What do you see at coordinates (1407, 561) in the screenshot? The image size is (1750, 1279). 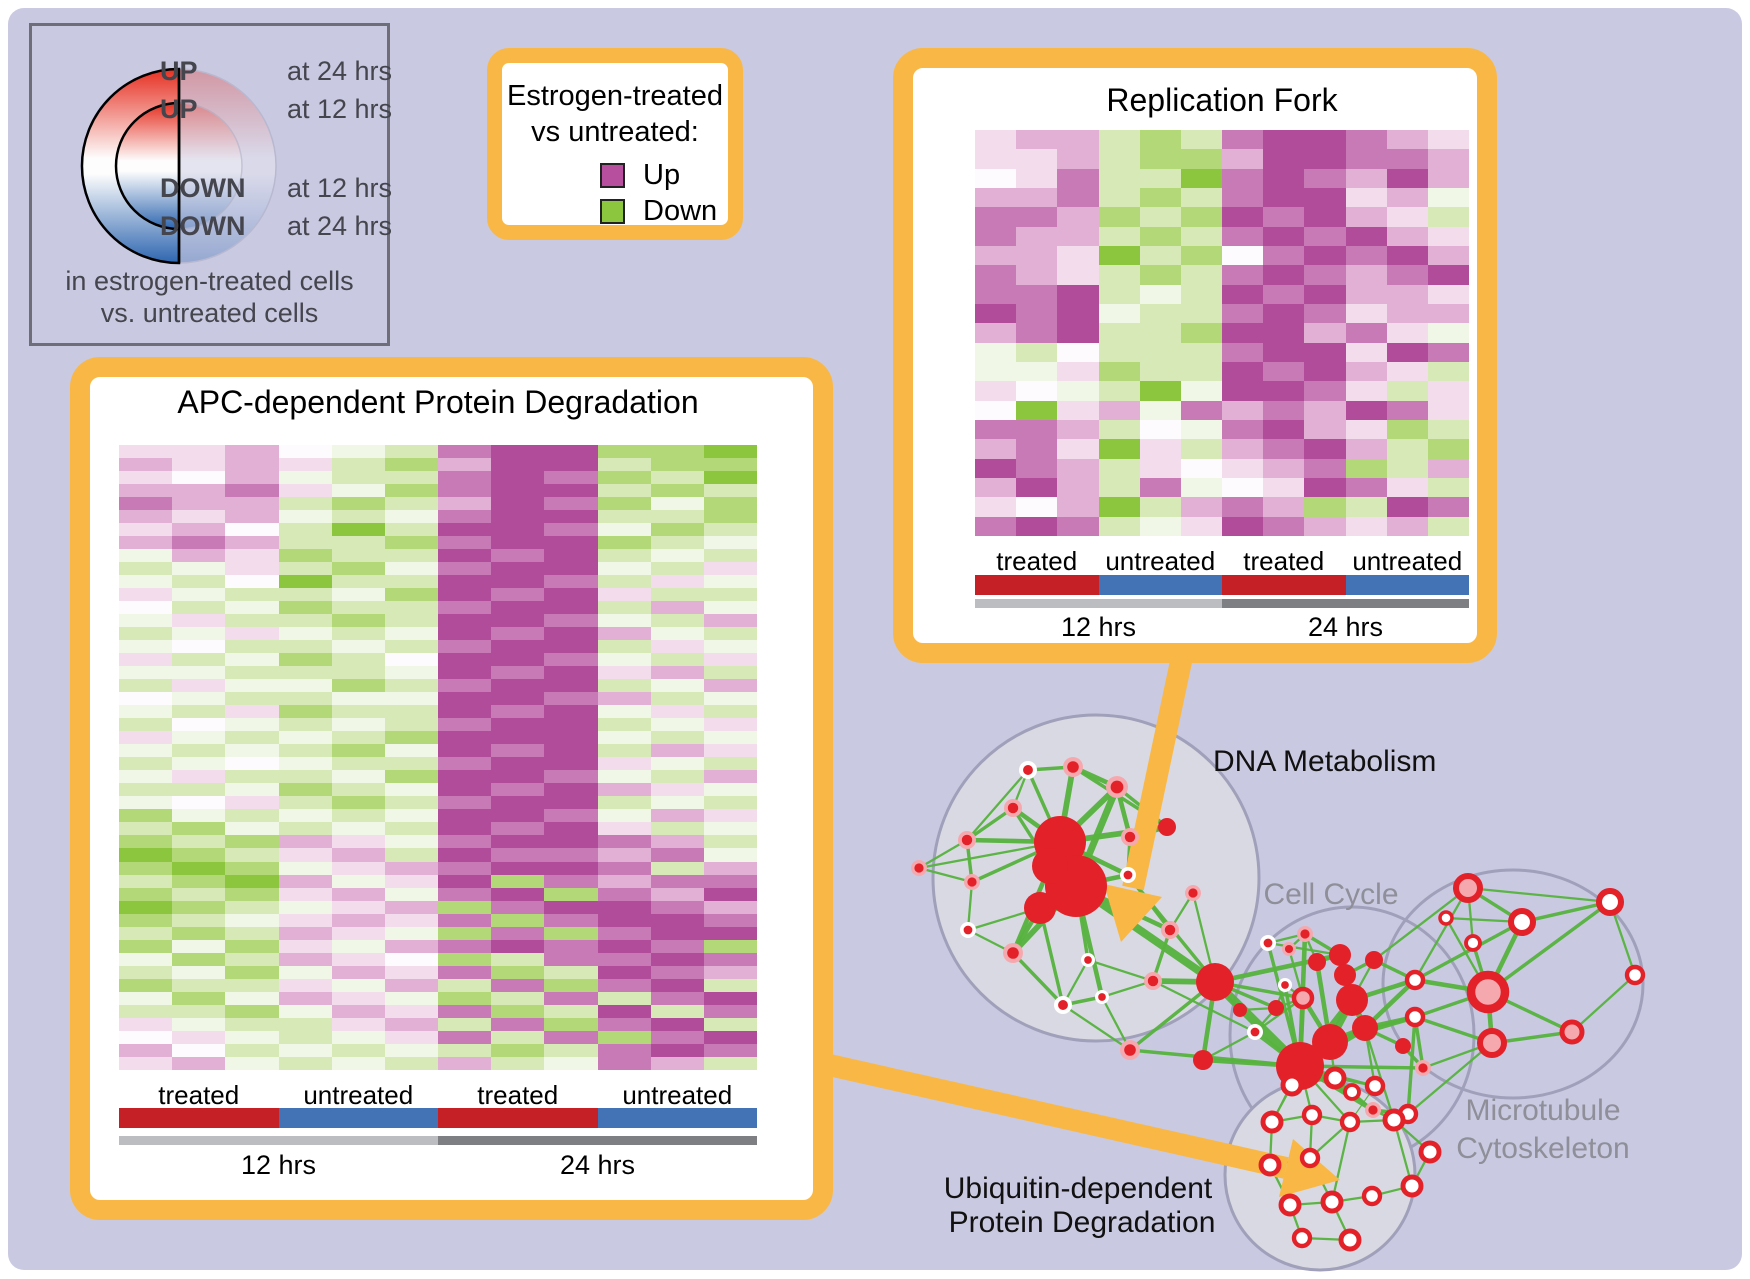 I see `group-label: untreated` at bounding box center [1407, 561].